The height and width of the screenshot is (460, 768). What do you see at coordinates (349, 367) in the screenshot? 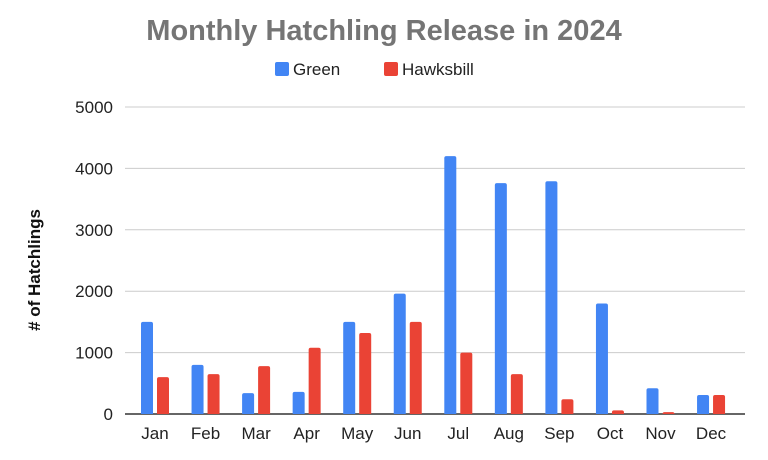
I see `bar-green-may` at bounding box center [349, 367].